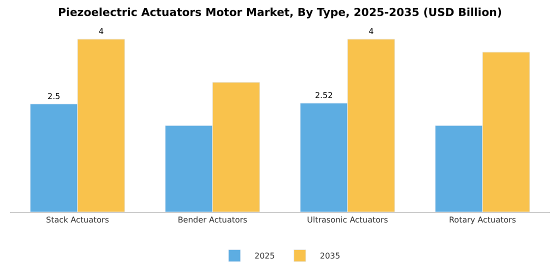  What do you see at coordinates (323, 95) in the screenshot?
I see `data-label: 2.52` at bounding box center [323, 95].